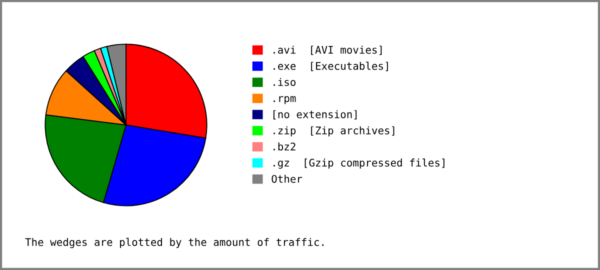  I want to click on legend-label: Other, so click(287, 178).